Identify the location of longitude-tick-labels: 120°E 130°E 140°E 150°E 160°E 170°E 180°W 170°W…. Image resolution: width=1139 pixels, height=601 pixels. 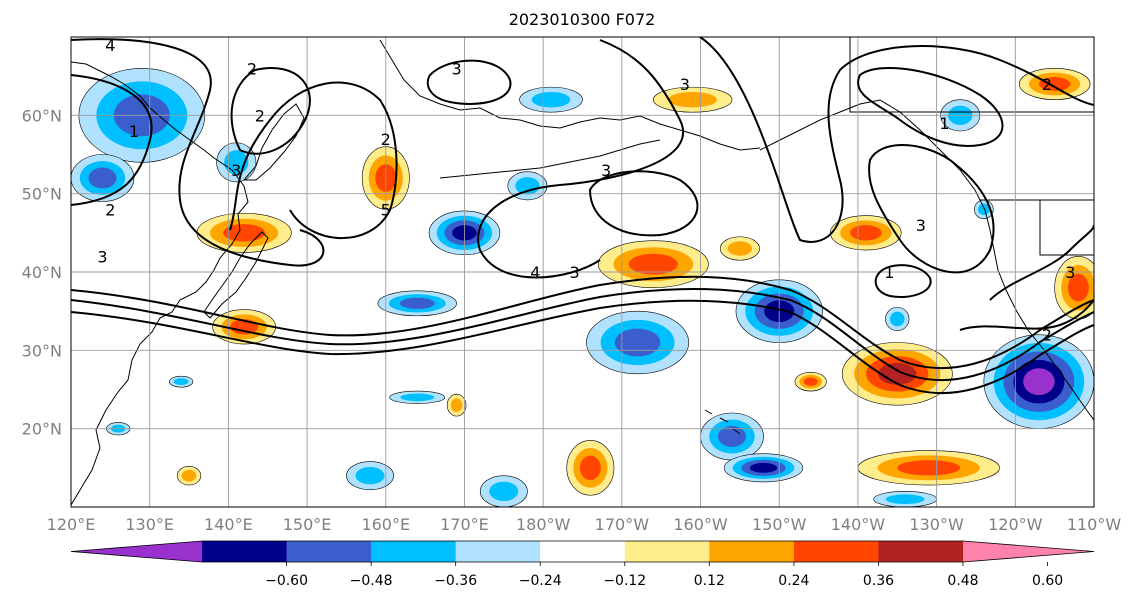
(584, 524).